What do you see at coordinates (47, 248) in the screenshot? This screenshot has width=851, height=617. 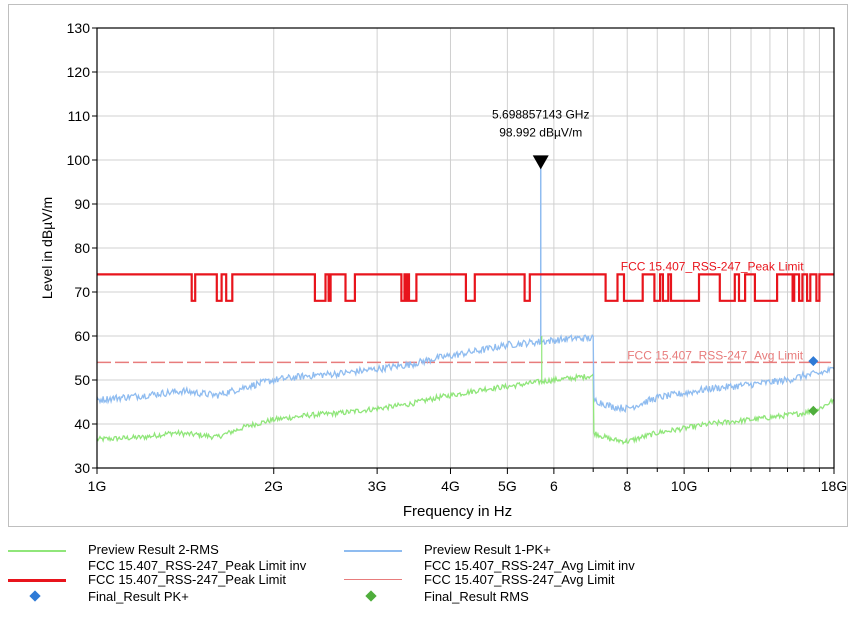 I see `y-axis-label: Level in dBµV/m` at bounding box center [47, 248].